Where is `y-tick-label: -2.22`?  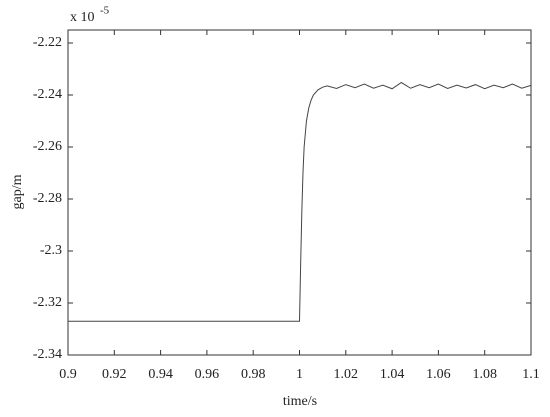
y-tick-label: -2.22 is located at coordinates (47, 42).